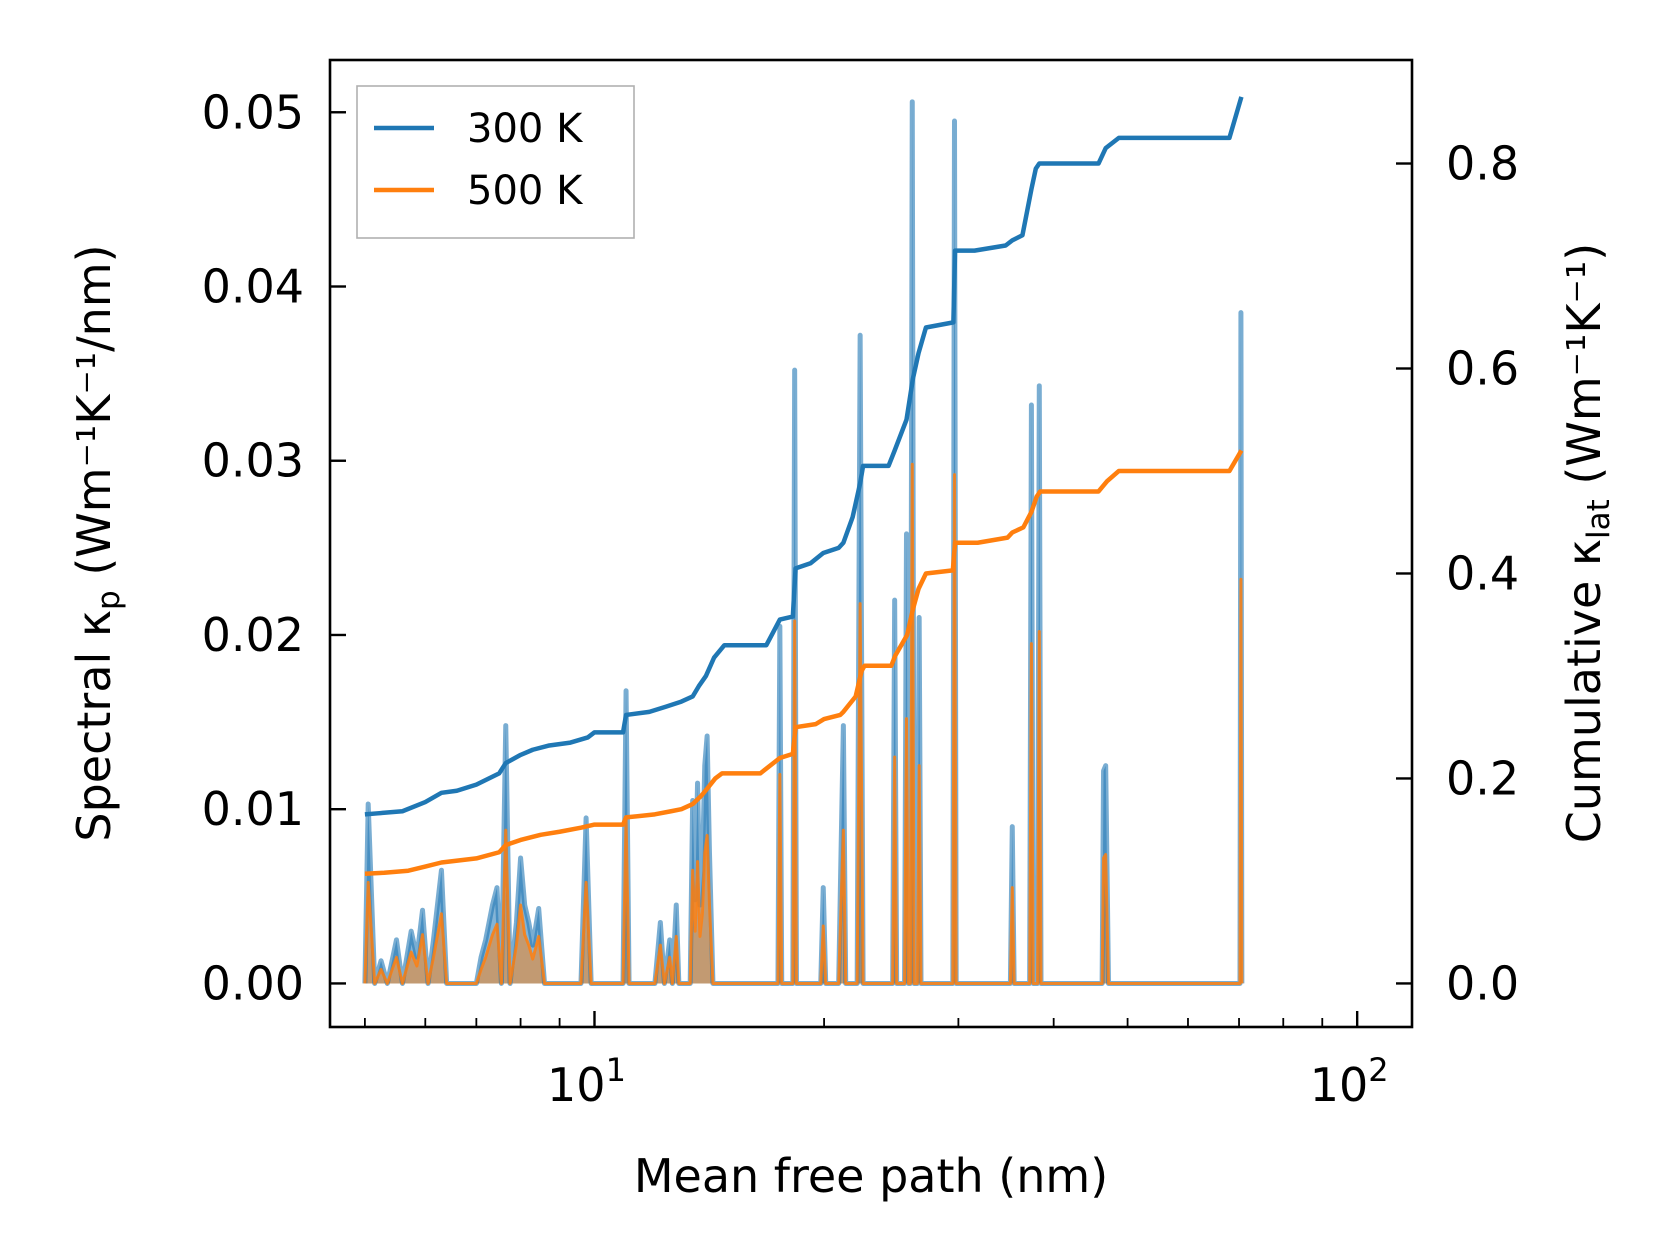 The image size is (1679, 1254). I want to click on x-axis-title: Mean free path (nm), so click(871, 1176).